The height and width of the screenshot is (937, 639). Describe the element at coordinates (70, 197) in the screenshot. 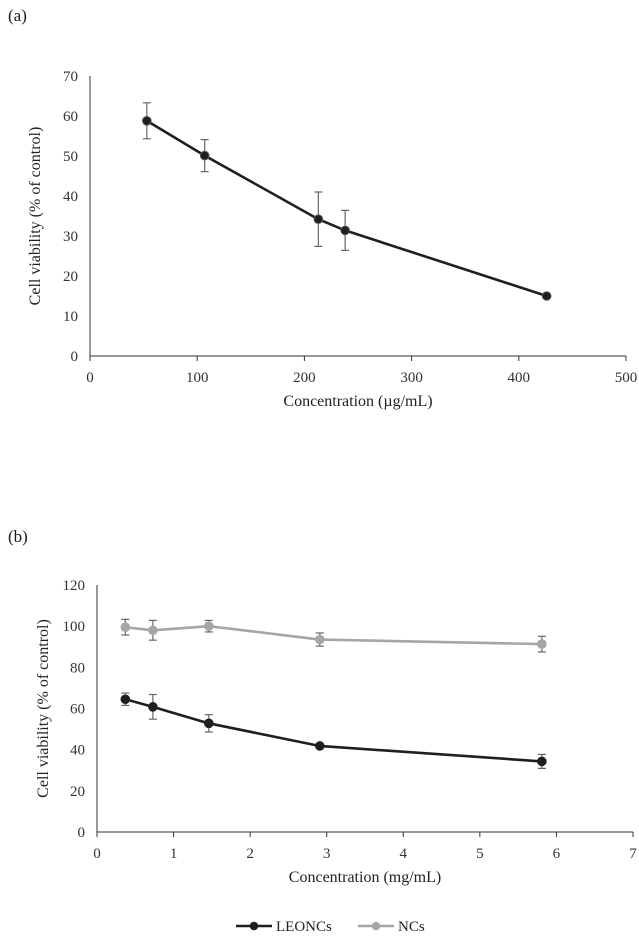

I see `chart-a-y-tick-label: 40` at that location.